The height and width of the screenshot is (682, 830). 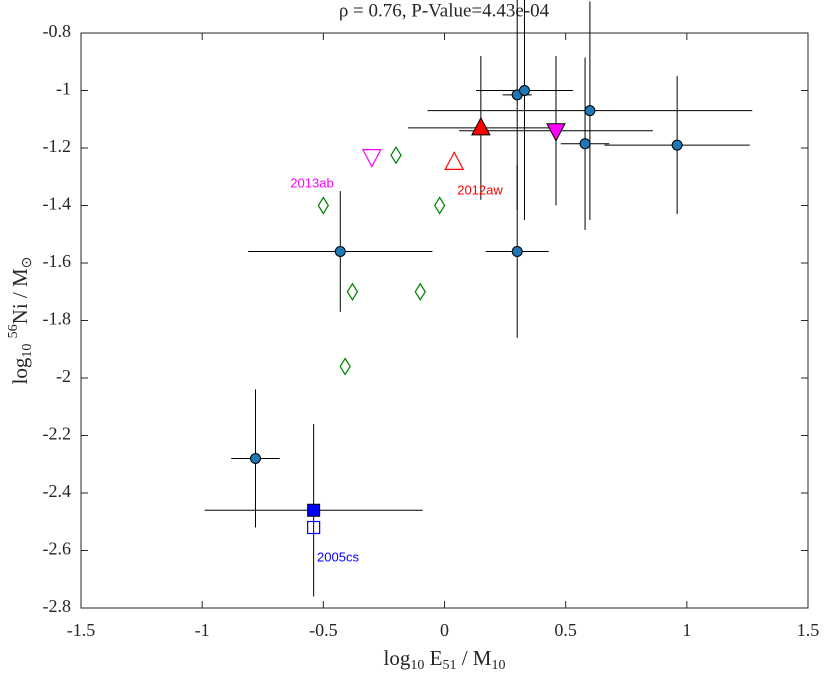 What do you see at coordinates (311, 182) in the screenshot?
I see `annotation: 2013ab` at bounding box center [311, 182].